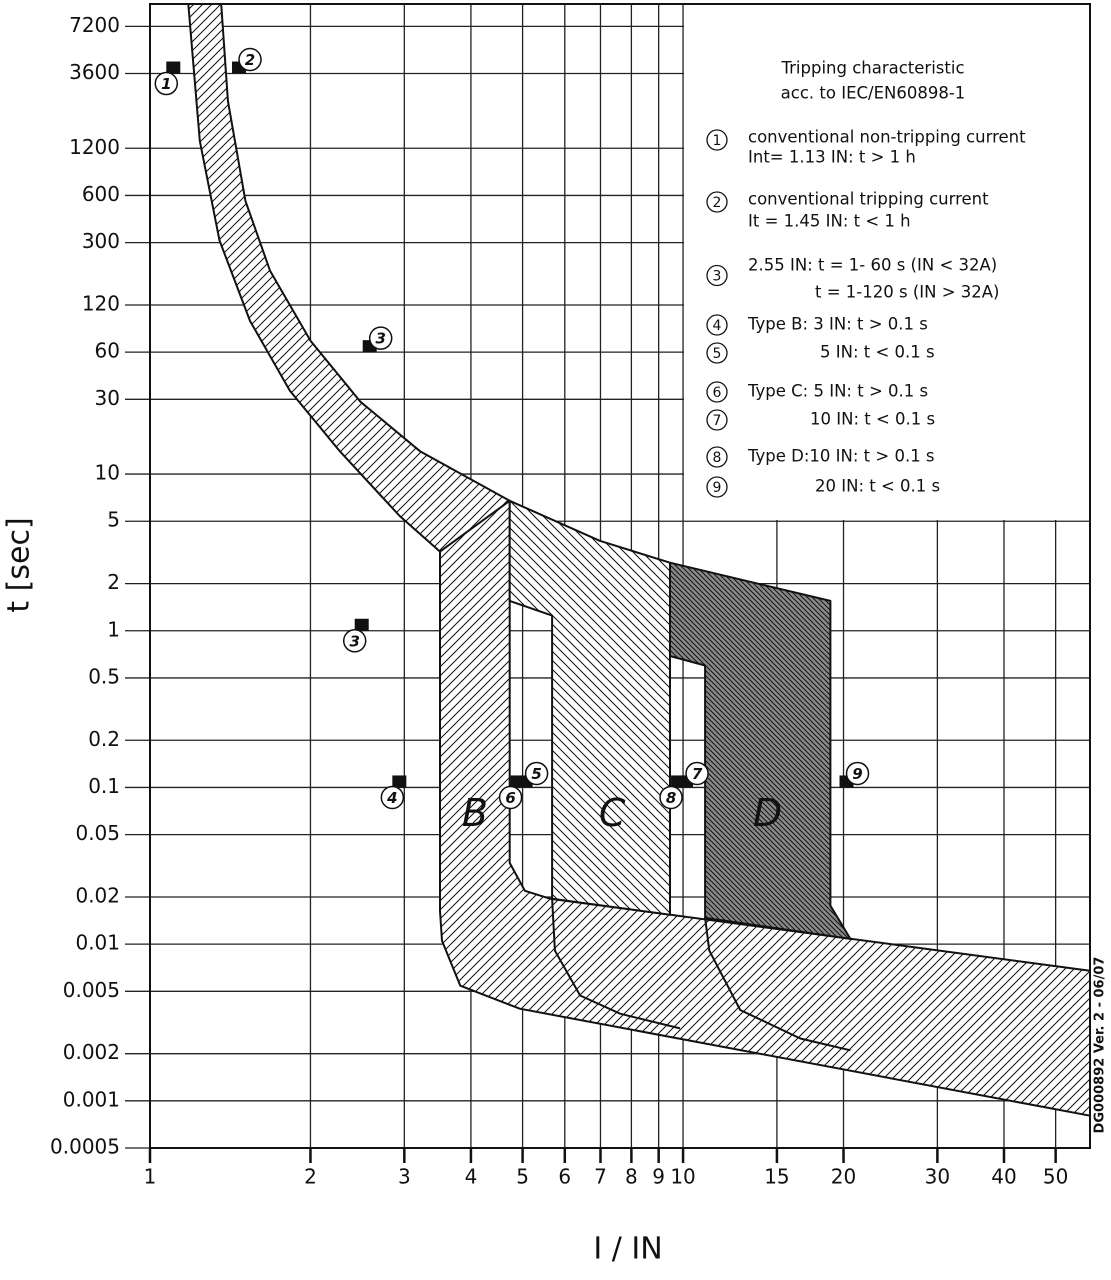 This screenshot has height=1280, width=1111. What do you see at coordinates (767, 813) in the screenshot?
I see `region-label: D` at bounding box center [767, 813].